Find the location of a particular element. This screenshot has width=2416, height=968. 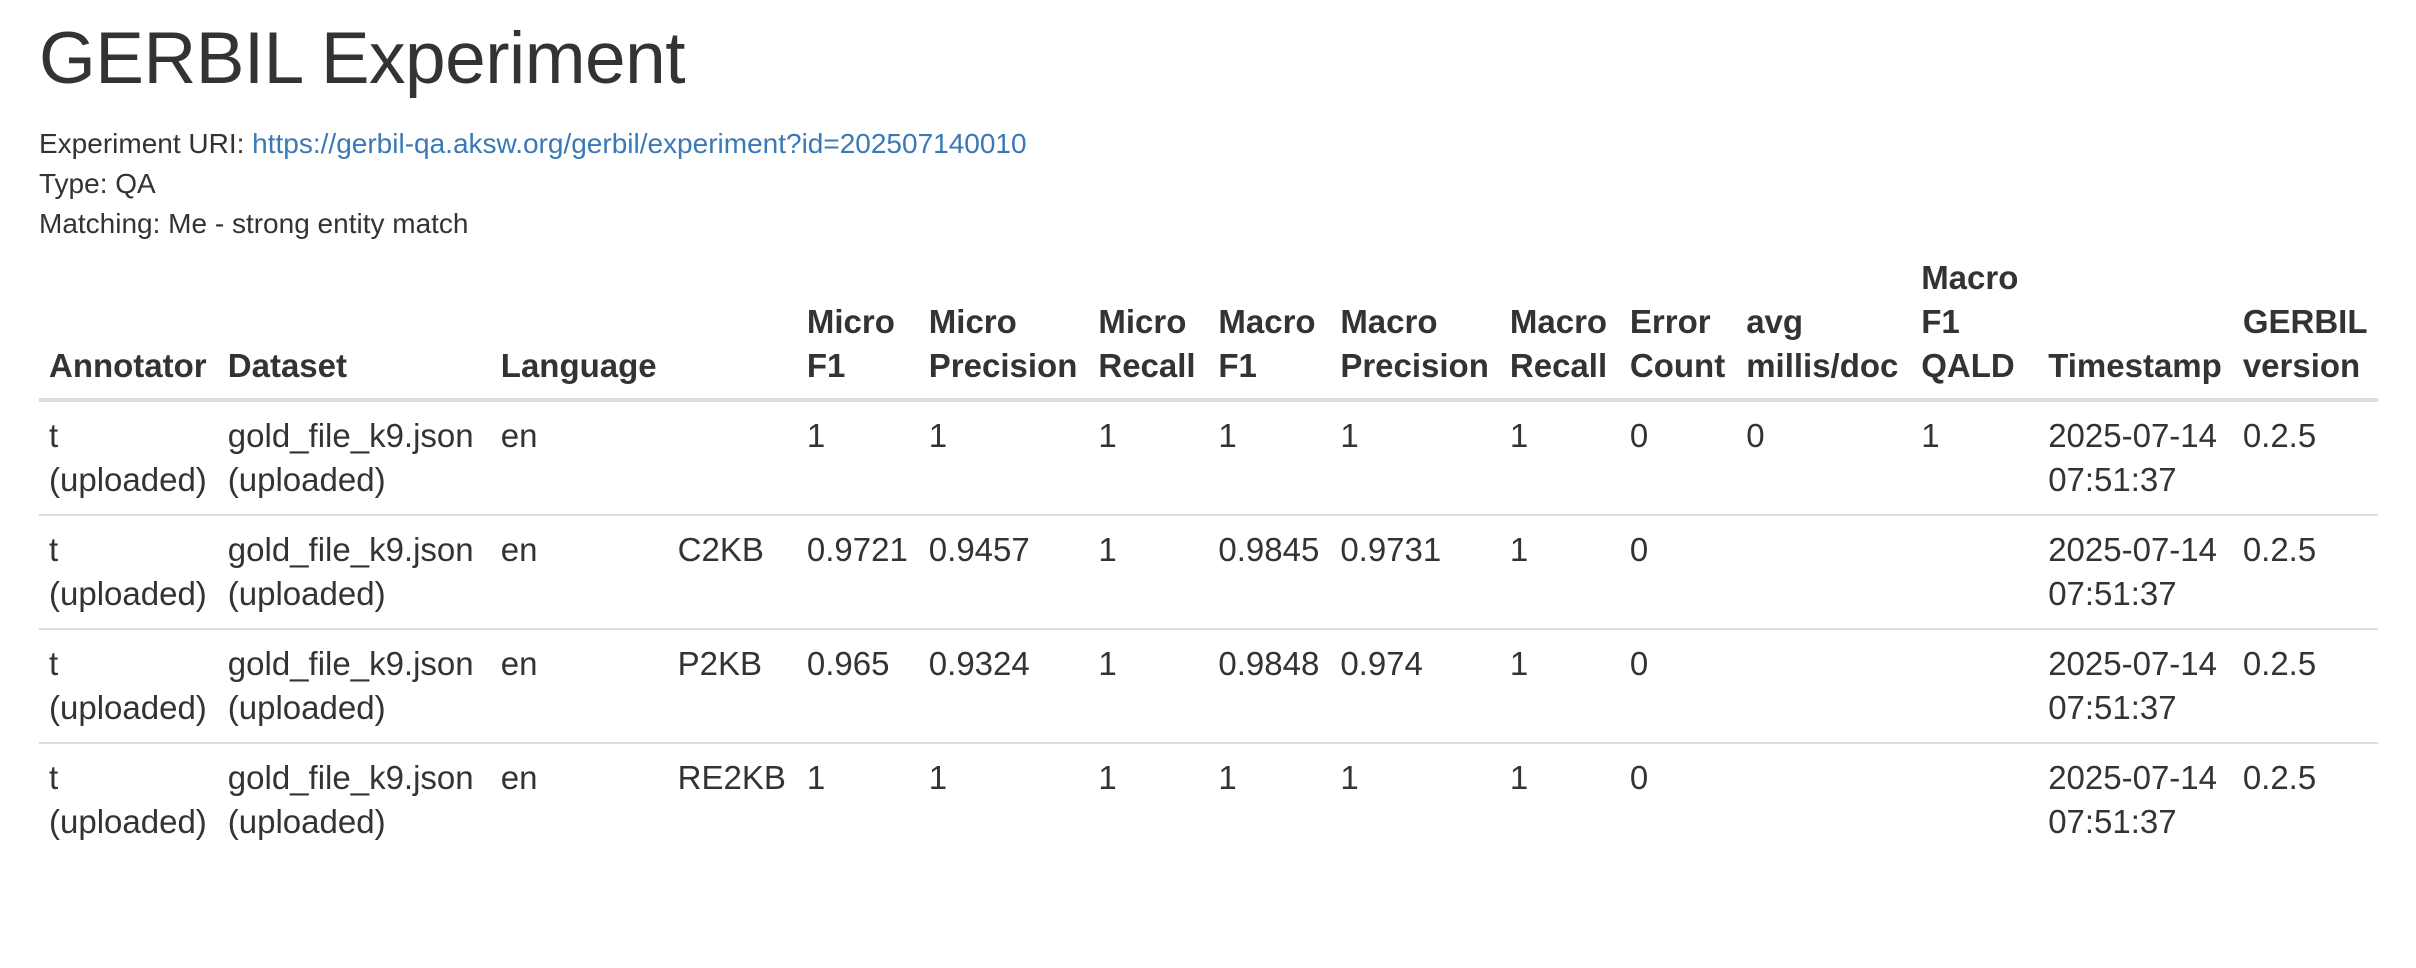

cell-macro-precision: 0.9731 is located at coordinates (1415, 571).